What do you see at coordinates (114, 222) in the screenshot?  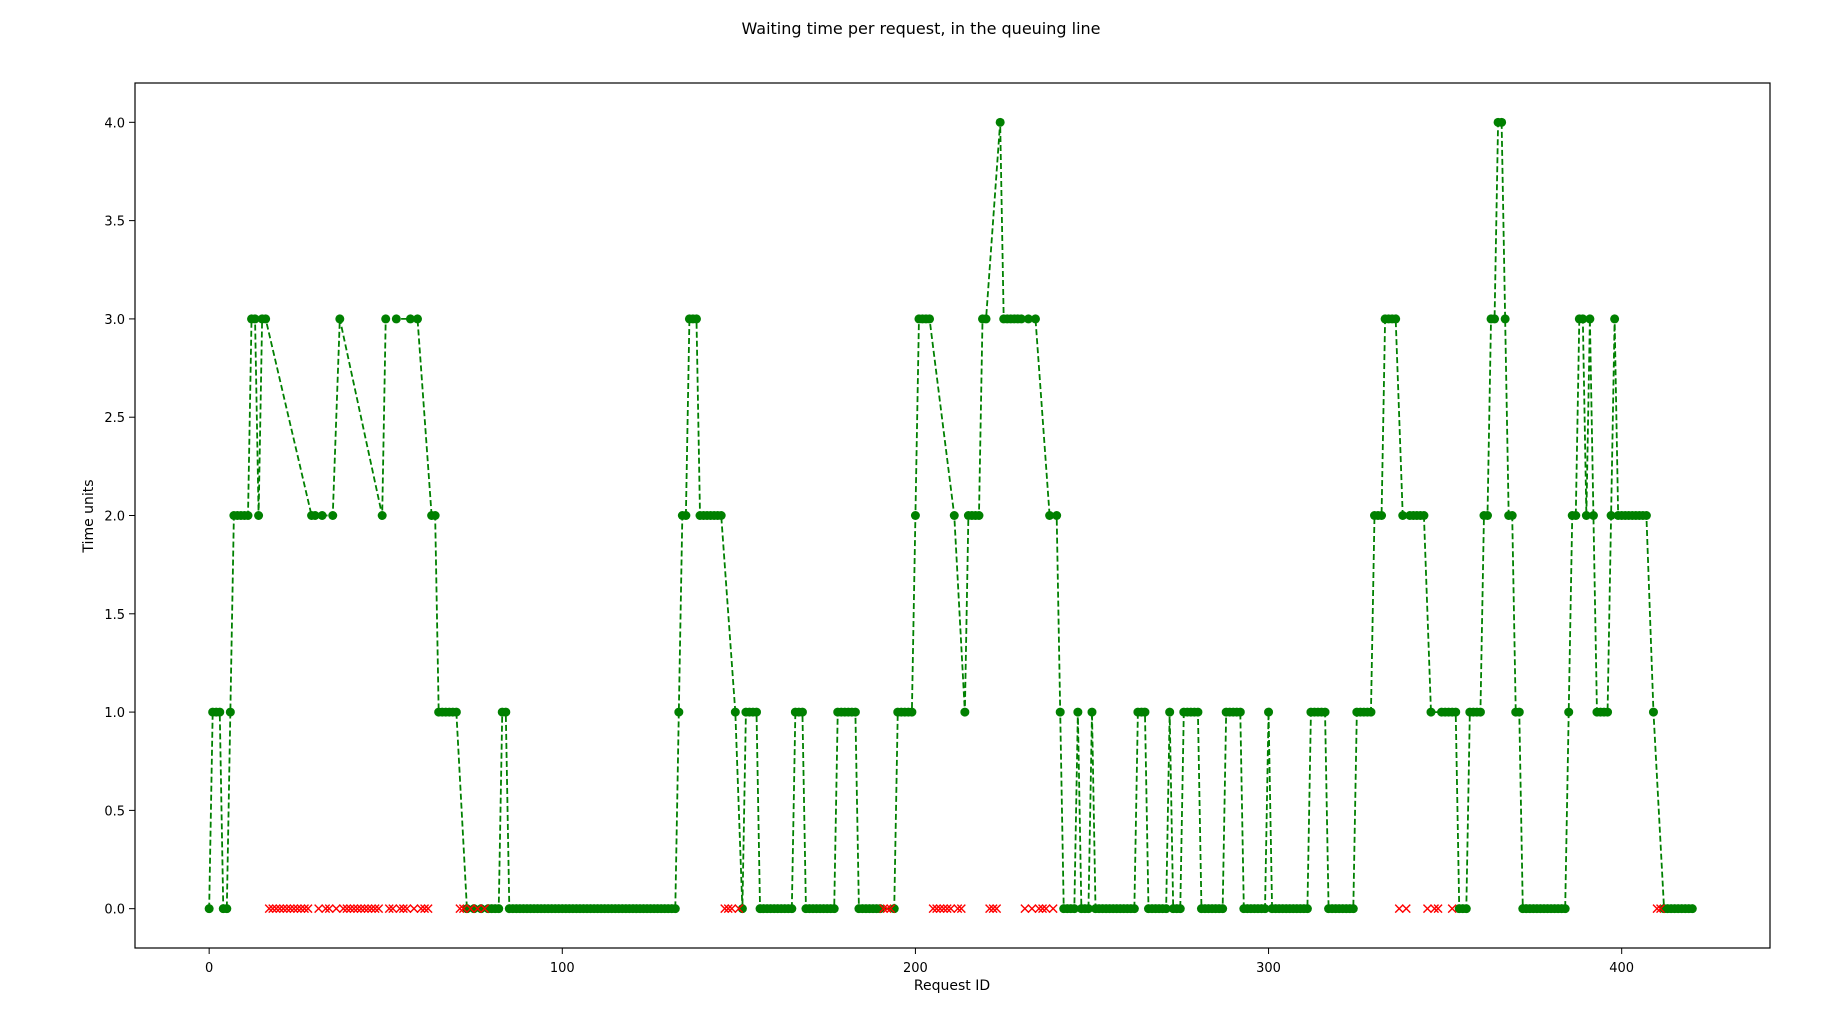 I see `y-tick-label: 3.5` at bounding box center [114, 222].